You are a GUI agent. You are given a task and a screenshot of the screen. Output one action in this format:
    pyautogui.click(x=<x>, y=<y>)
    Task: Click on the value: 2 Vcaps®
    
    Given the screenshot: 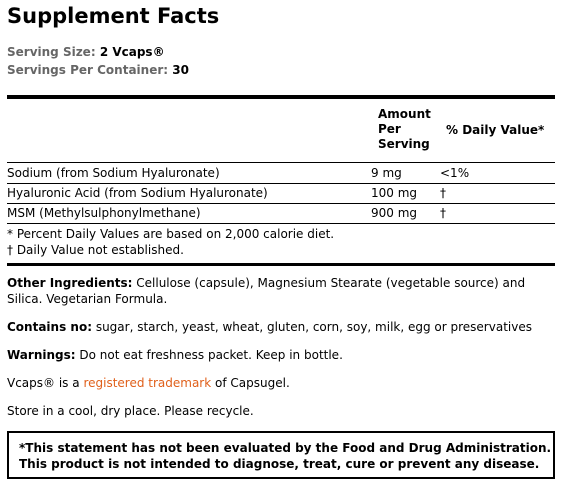 What is the action you would take?
    pyautogui.click(x=132, y=52)
    